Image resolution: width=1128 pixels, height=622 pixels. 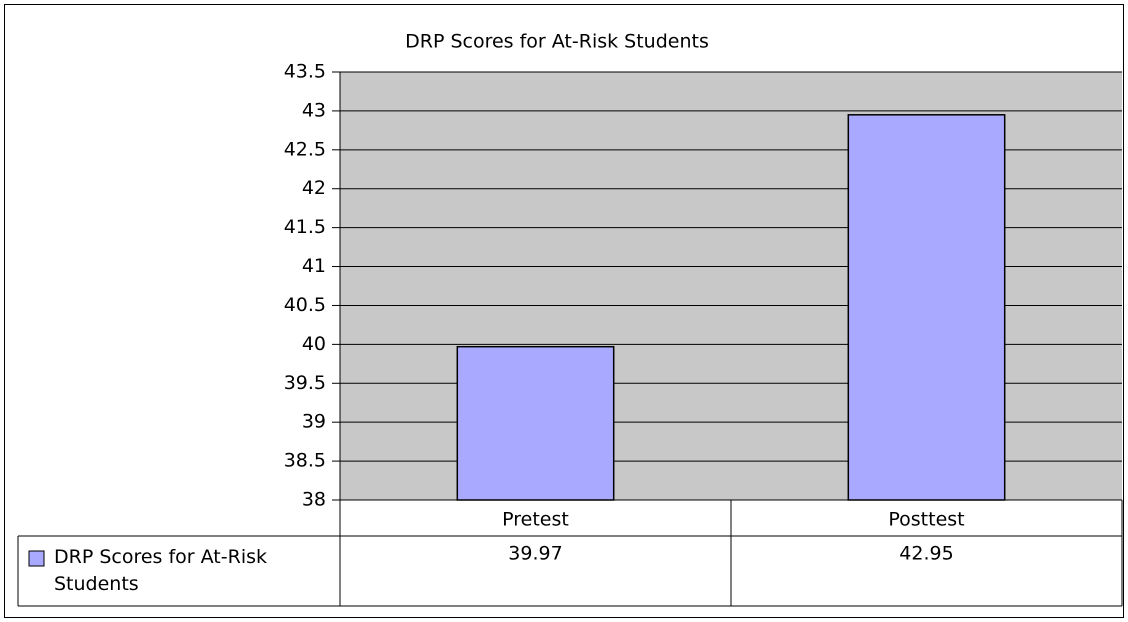 I want to click on y-tick-label: 43.5, so click(x=305, y=72).